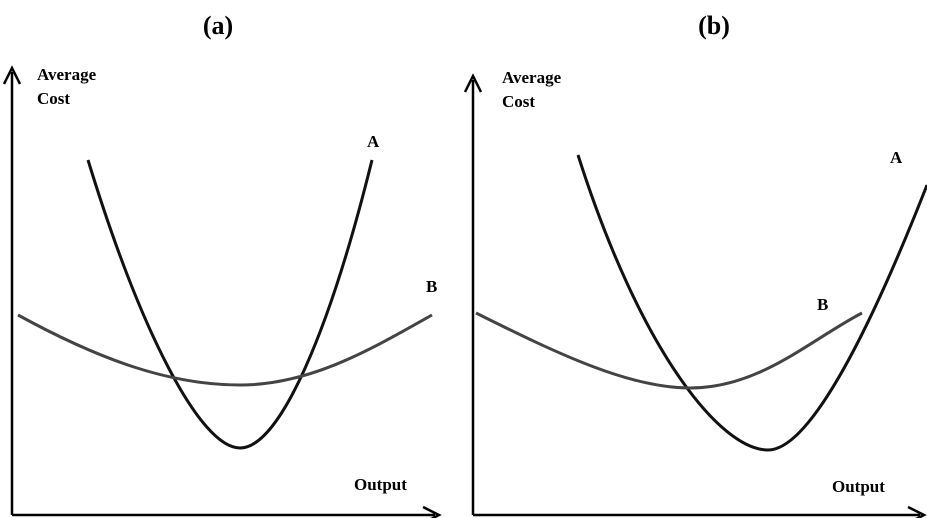 The image size is (927, 518). What do you see at coordinates (714, 25) in the screenshot?
I see `panel-title: (b)` at bounding box center [714, 25].